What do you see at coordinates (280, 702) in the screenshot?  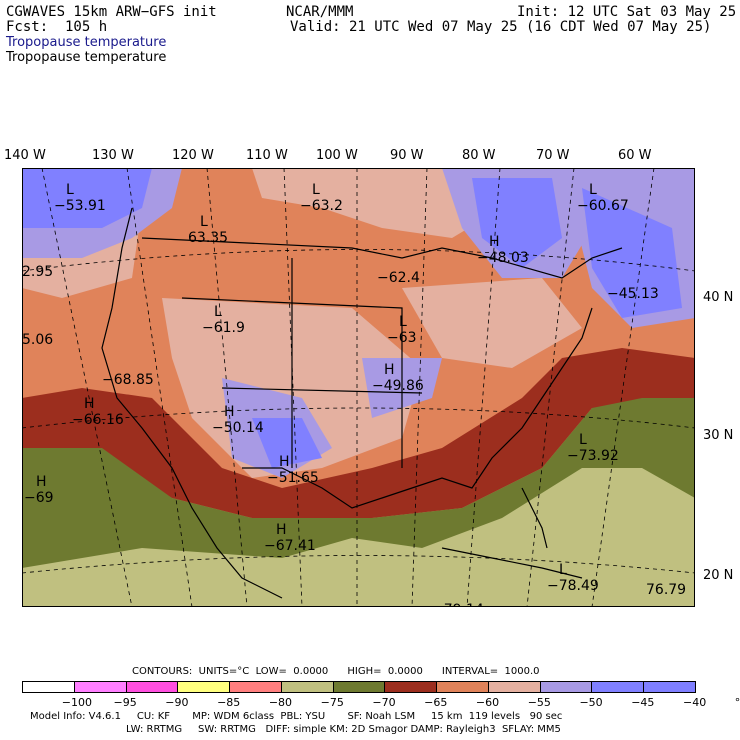 I see `colorbar-tick-label: −80` at bounding box center [280, 702].